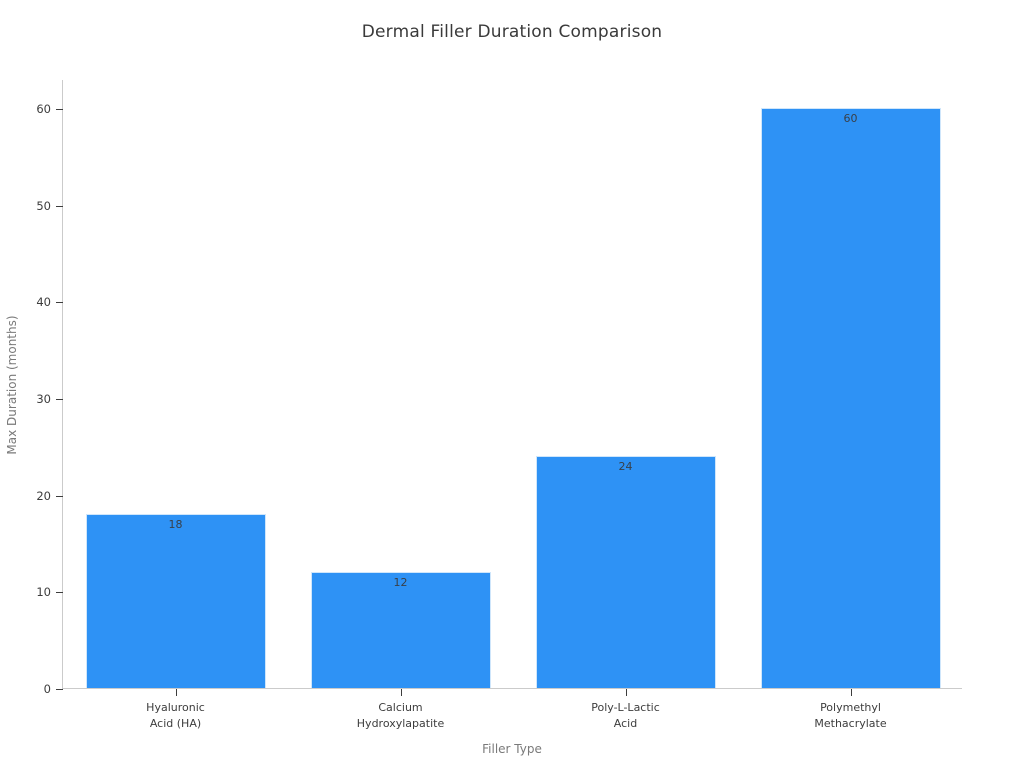 This screenshot has height=768, width=1024. What do you see at coordinates (175, 524) in the screenshot?
I see `bar-value-label: 18` at bounding box center [175, 524].